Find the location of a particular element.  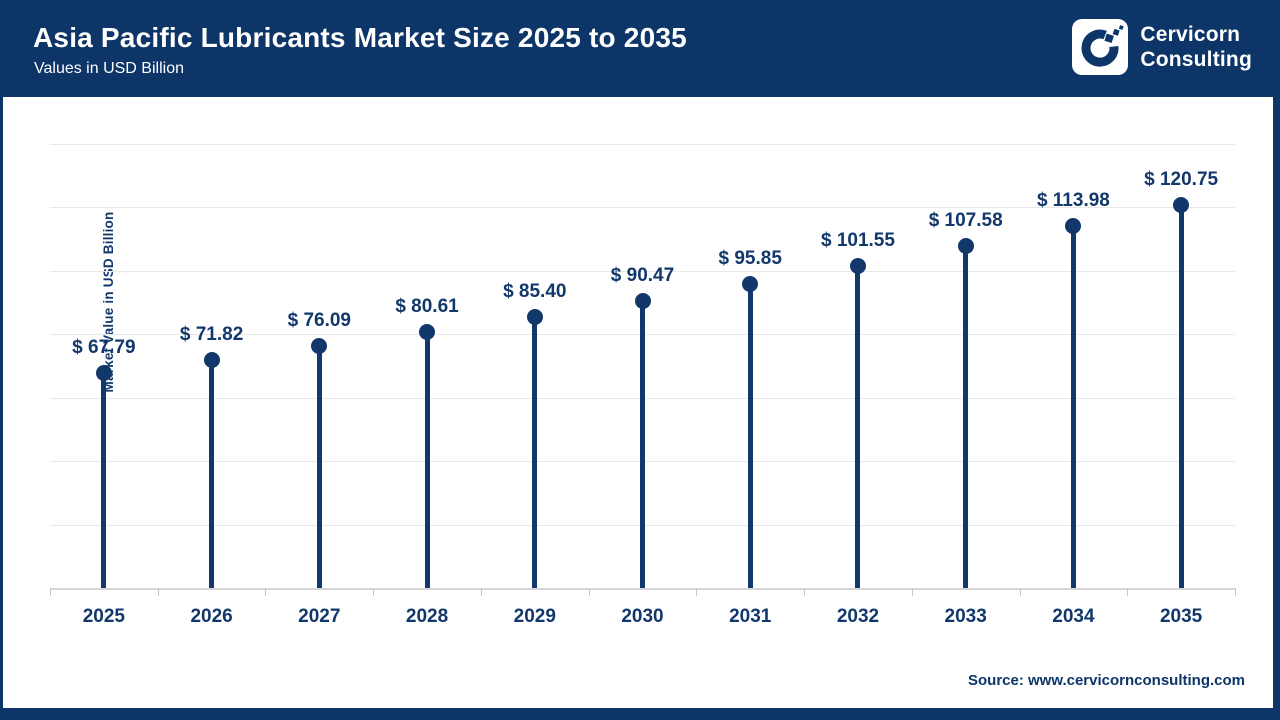

brand-name: Cervicorn Consulting is located at coordinates (1196, 47).